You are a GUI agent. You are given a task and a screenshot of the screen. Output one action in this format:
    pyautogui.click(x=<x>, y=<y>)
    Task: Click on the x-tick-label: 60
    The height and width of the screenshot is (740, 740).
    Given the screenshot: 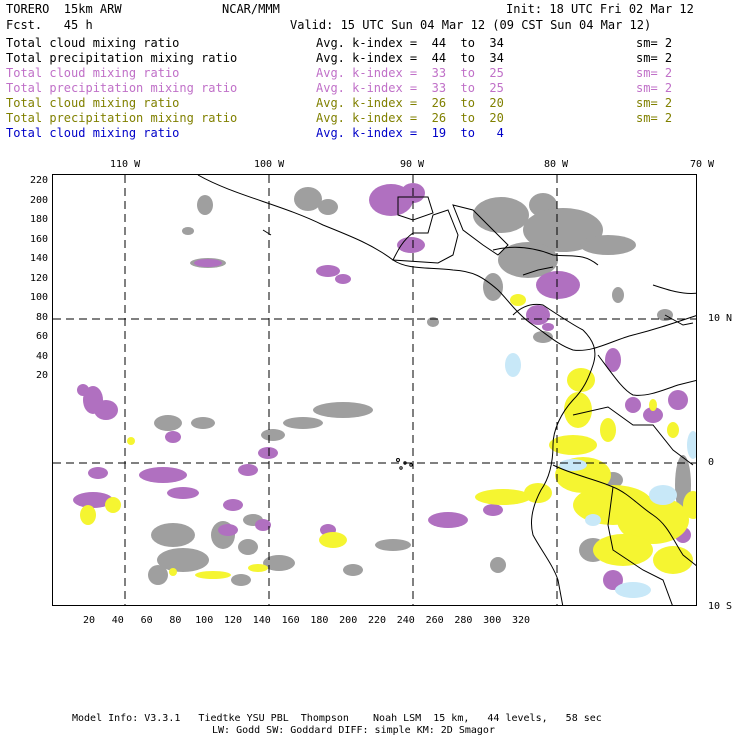 What is the action you would take?
    pyautogui.click(x=146, y=620)
    